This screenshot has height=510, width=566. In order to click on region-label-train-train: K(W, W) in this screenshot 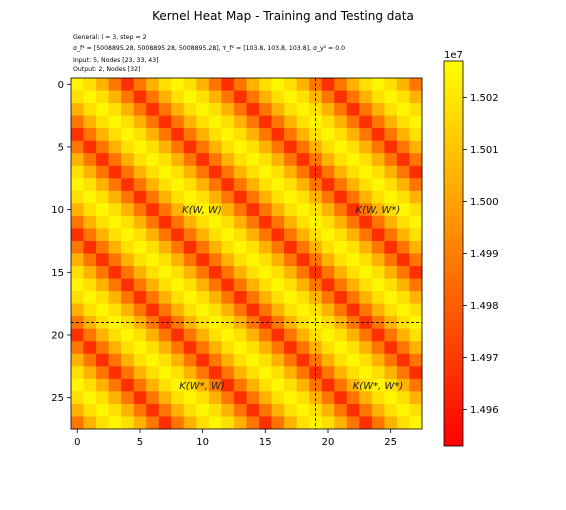, I will do `click(202, 210)`.